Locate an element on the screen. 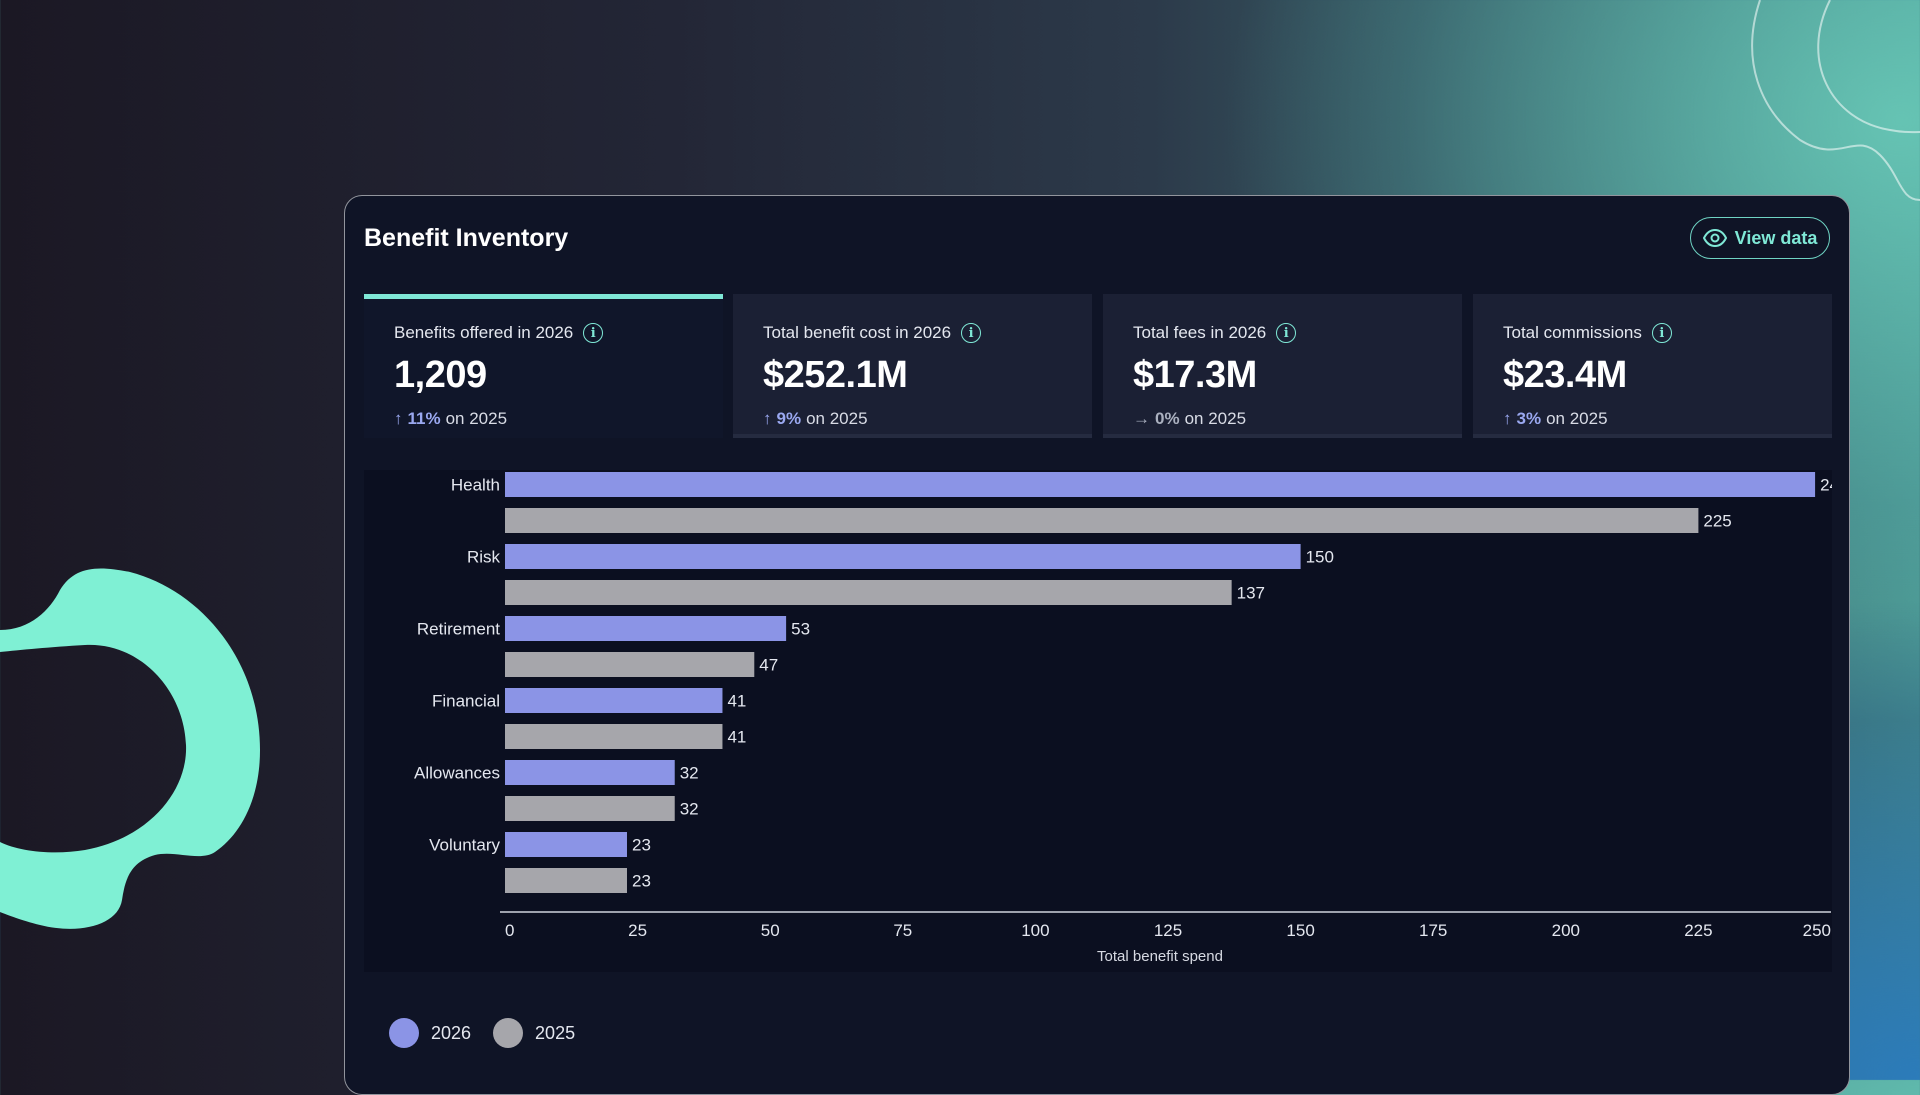  outline-arc-shape is located at coordinates (1868, 67).